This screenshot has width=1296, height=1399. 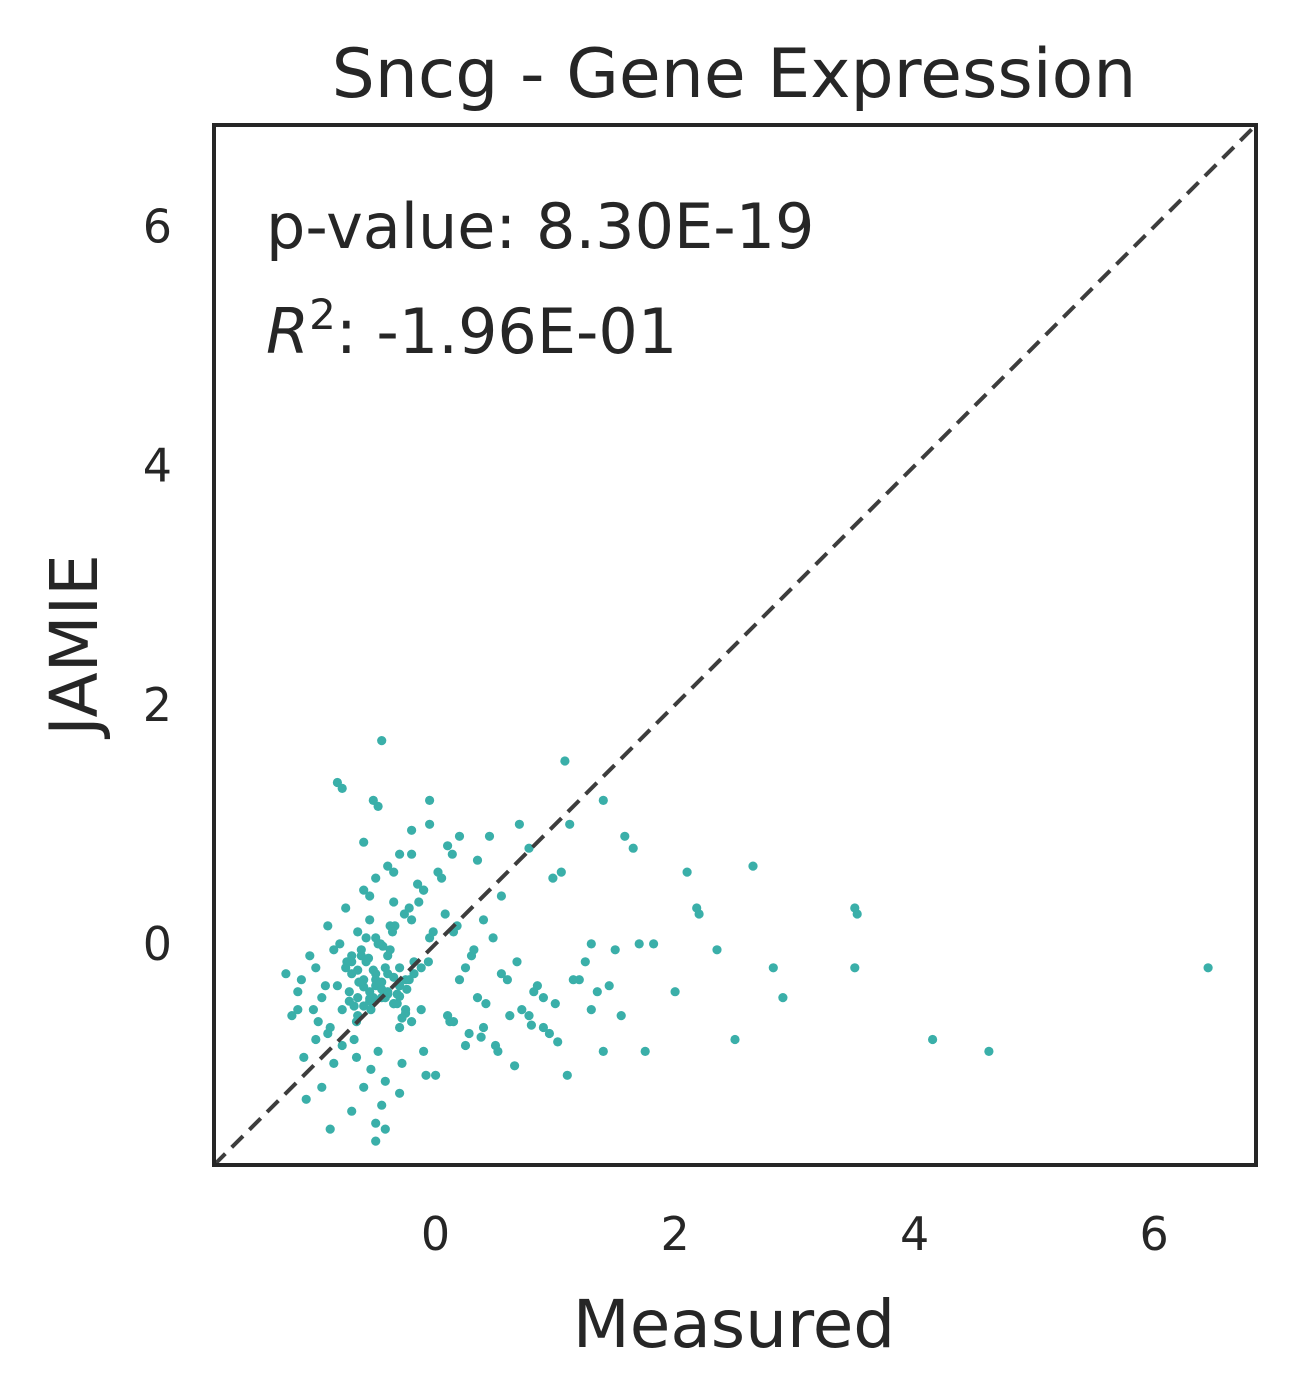 I want to click on y-tick-label: 0, so click(x=157, y=944).